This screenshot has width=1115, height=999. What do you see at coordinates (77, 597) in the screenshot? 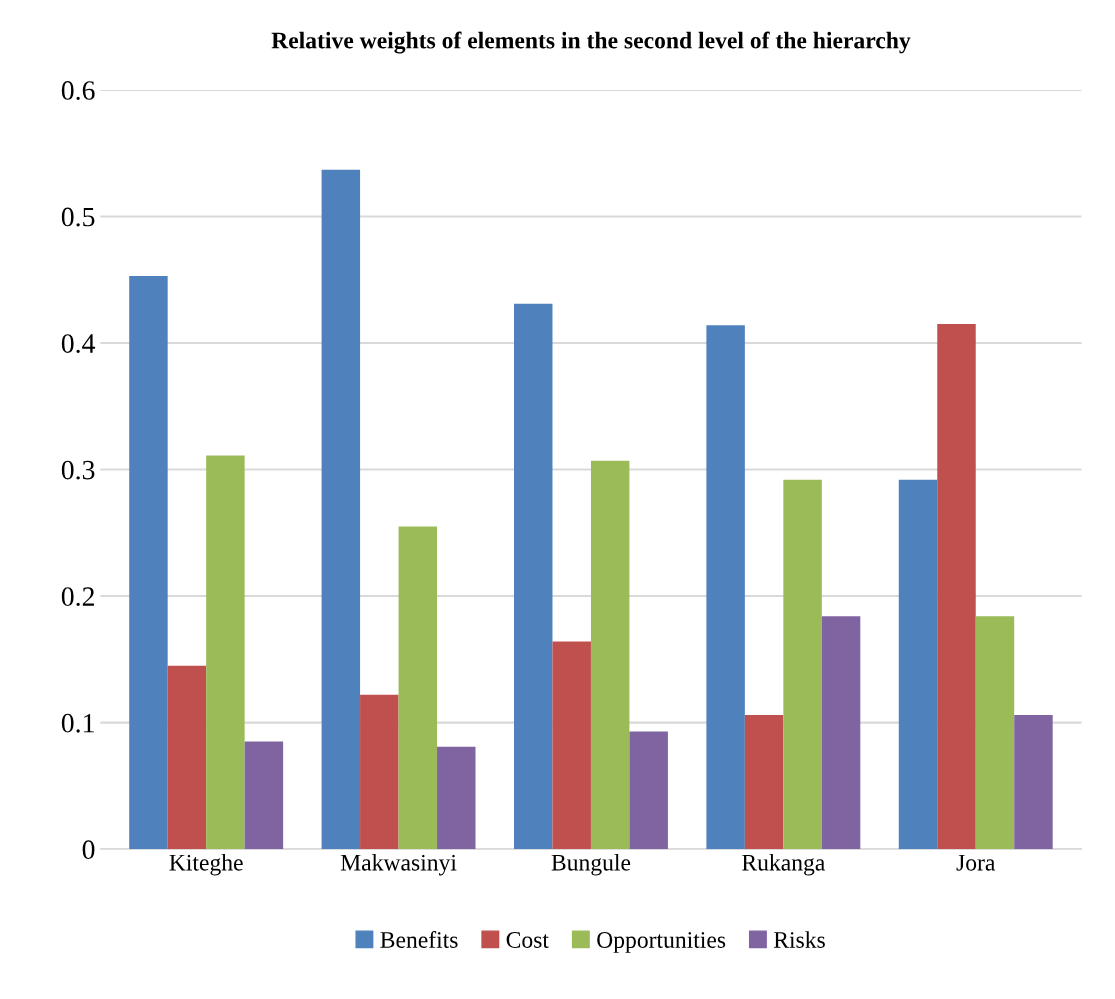
I see `y-tick-label: 0.2` at bounding box center [77, 597].